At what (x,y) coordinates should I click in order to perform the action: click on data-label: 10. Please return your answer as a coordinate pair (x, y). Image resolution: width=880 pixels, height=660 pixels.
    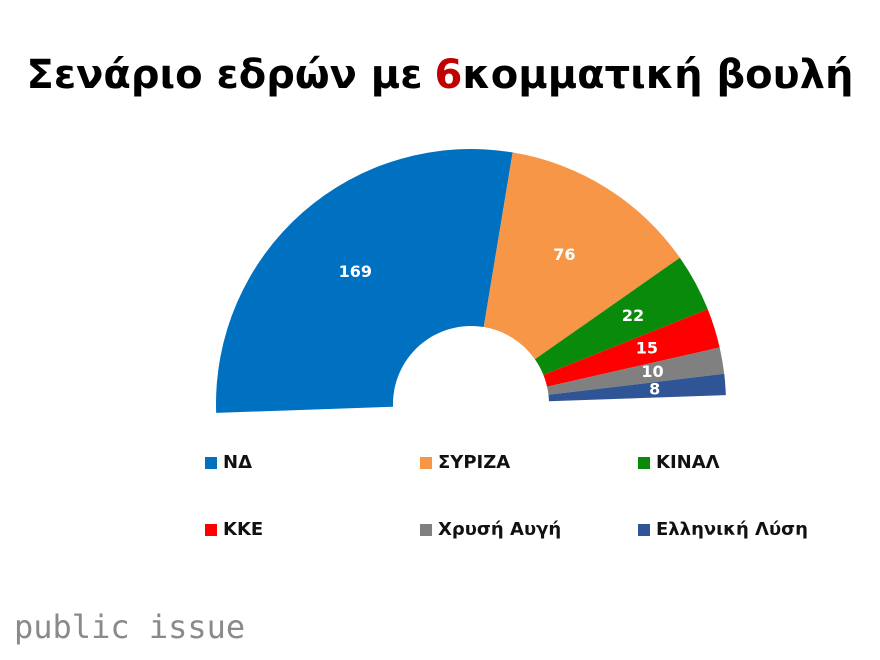
    Looking at the image, I should click on (652, 371).